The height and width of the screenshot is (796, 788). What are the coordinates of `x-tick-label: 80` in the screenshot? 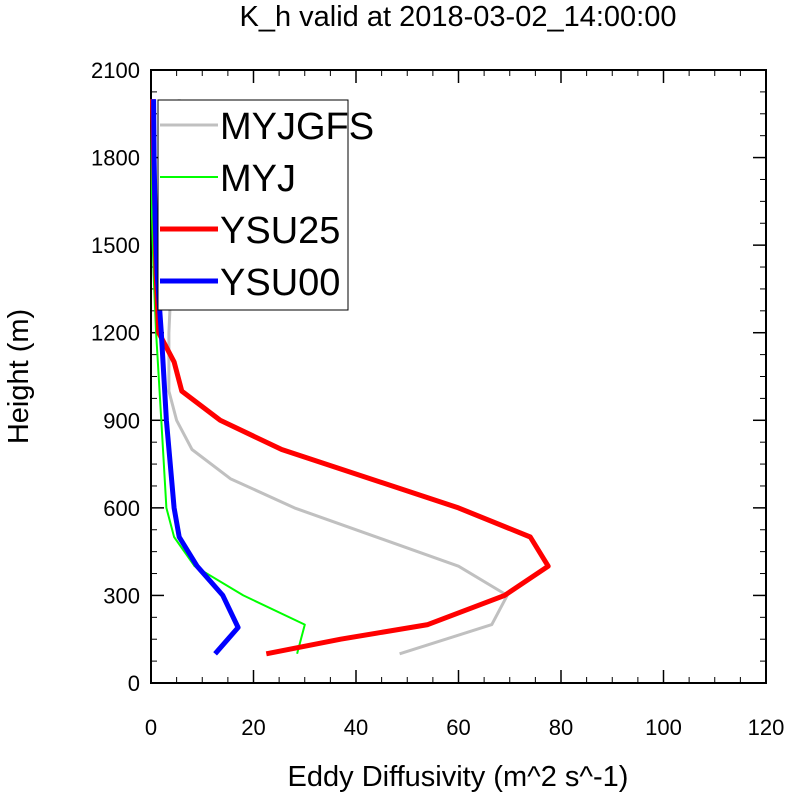 It's located at (561, 727).